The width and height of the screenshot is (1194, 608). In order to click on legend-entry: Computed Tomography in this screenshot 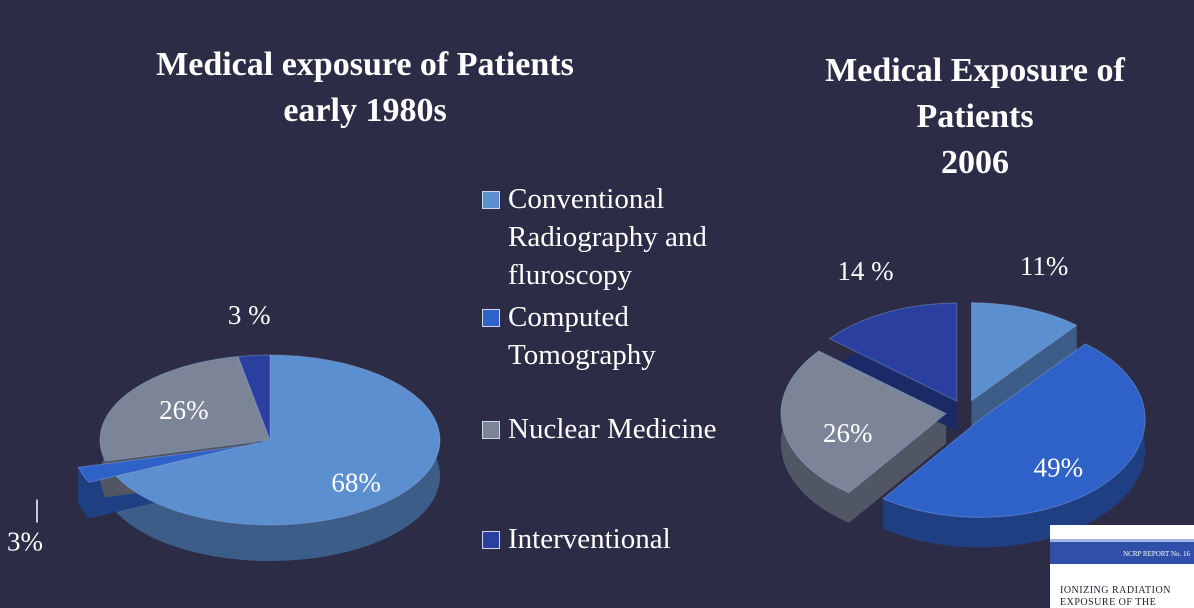, I will do `click(629, 336)`.